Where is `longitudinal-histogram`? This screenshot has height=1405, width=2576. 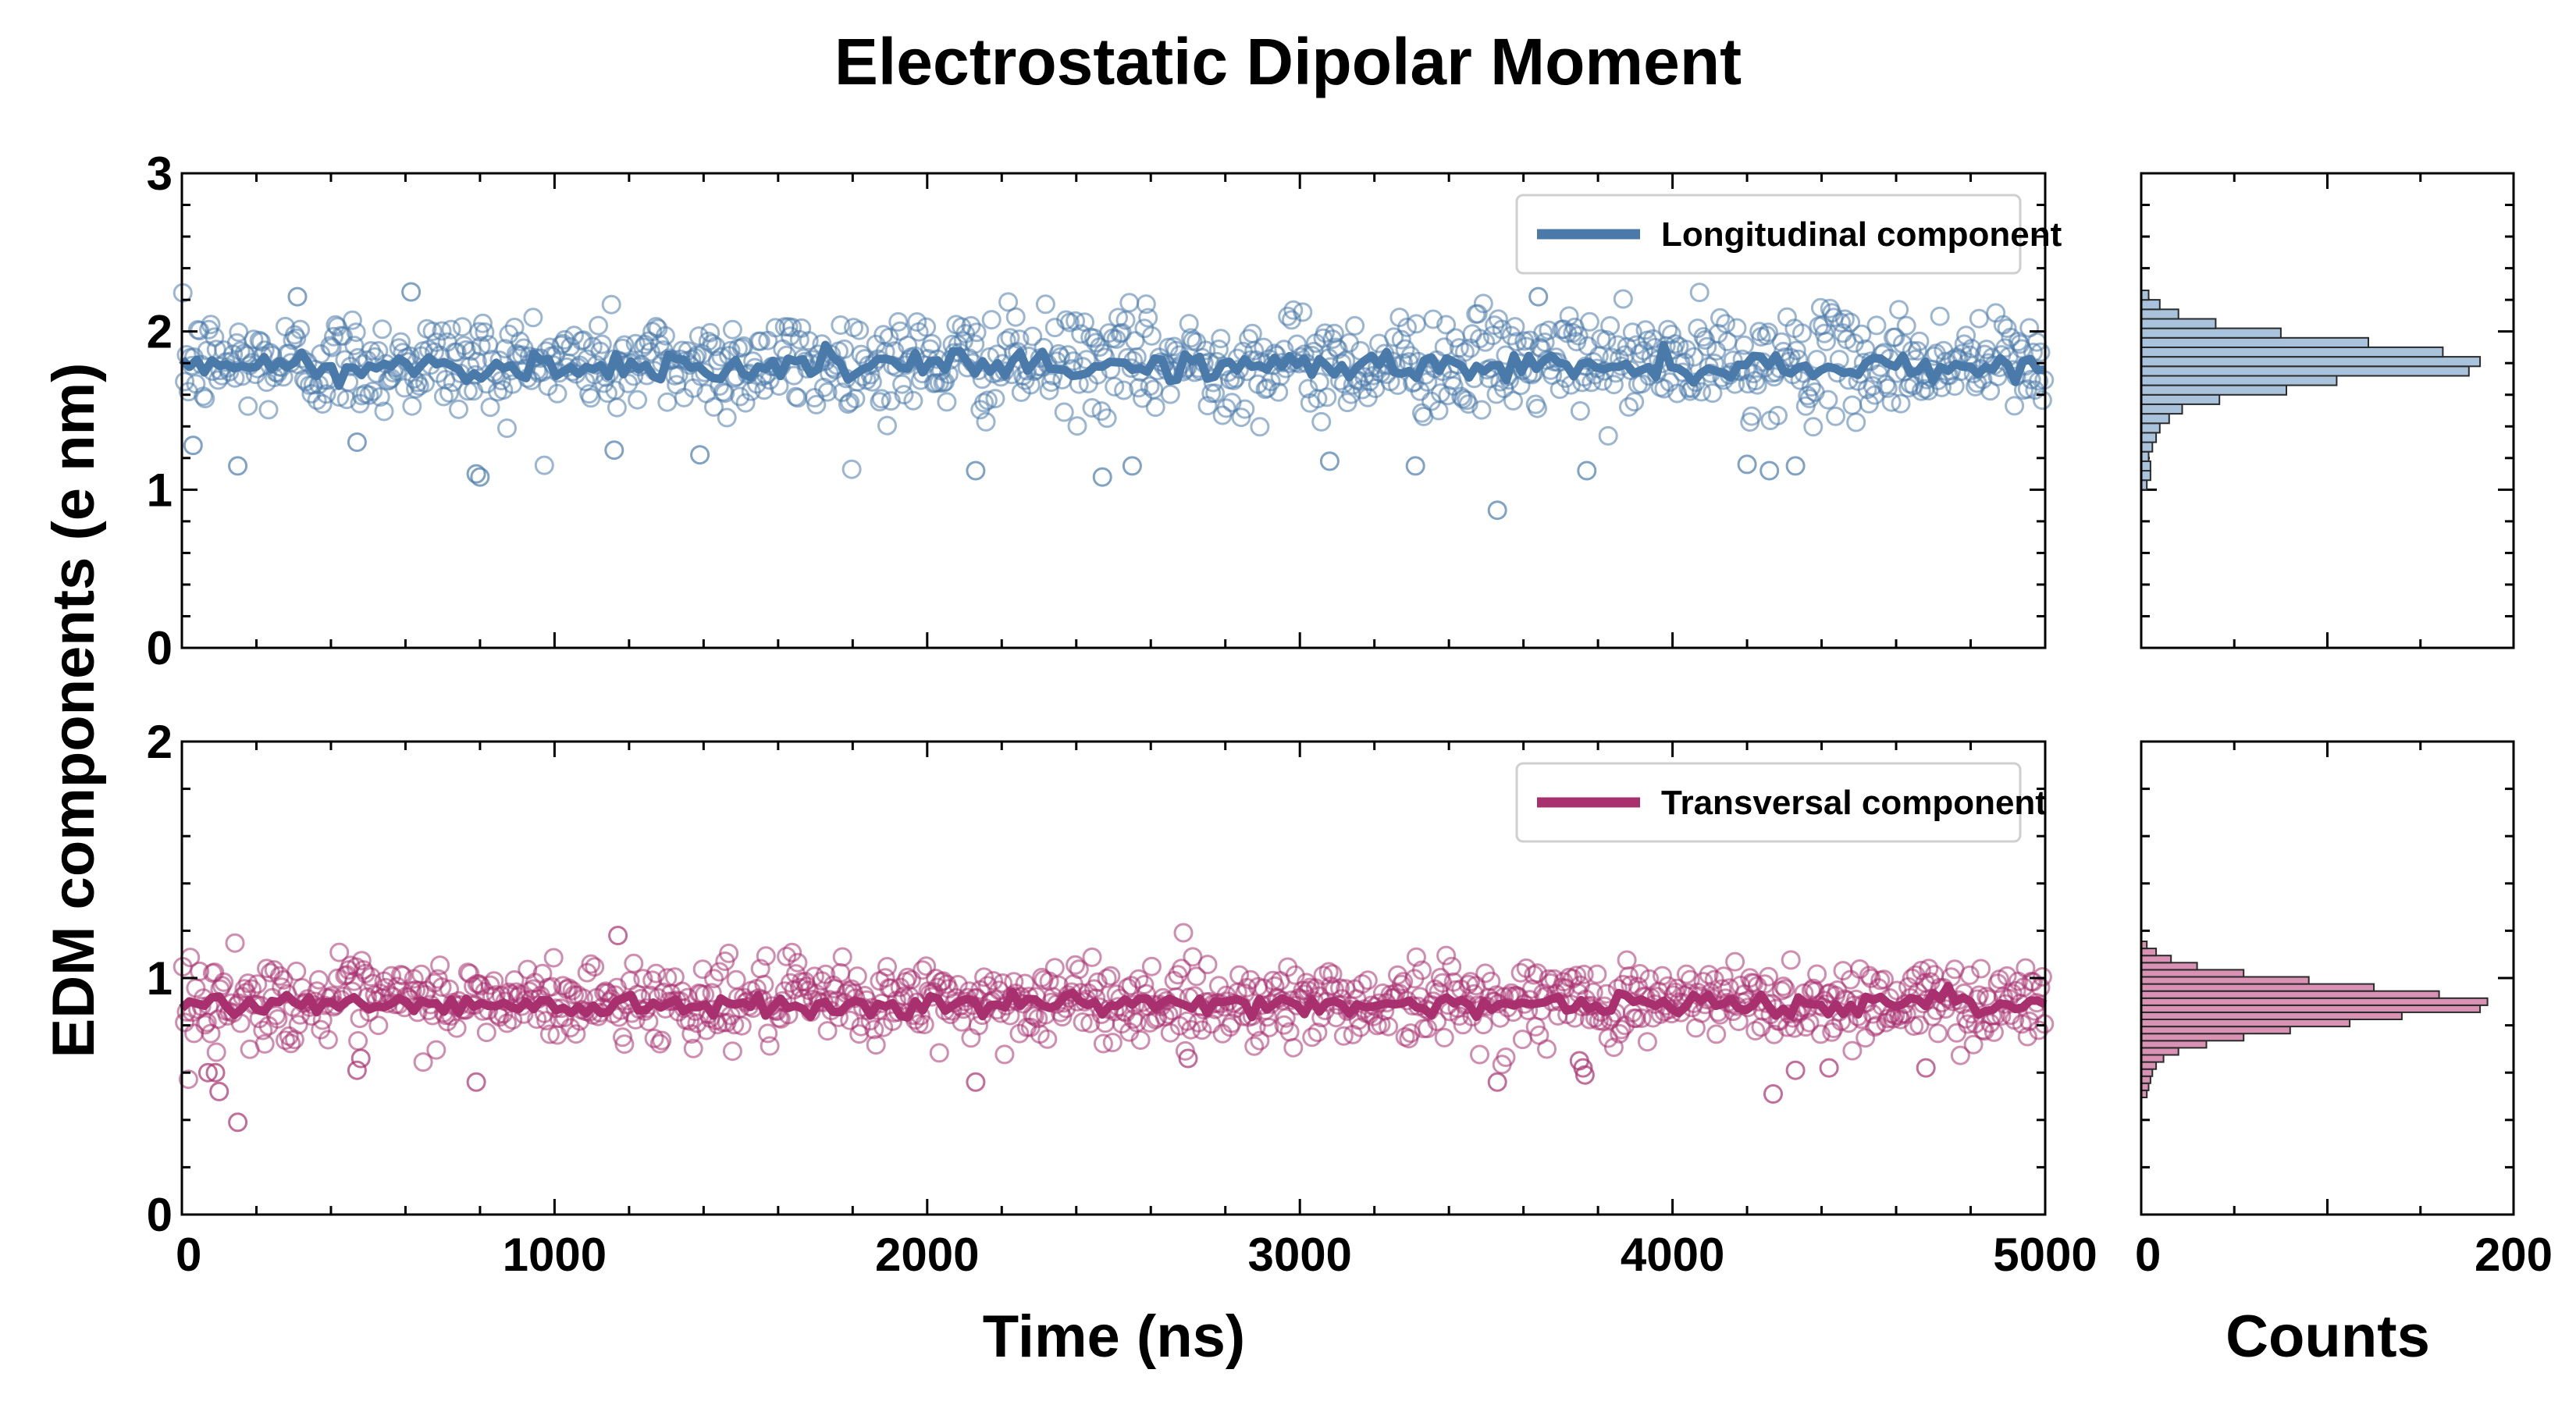
longitudinal-histogram is located at coordinates (2311, 391).